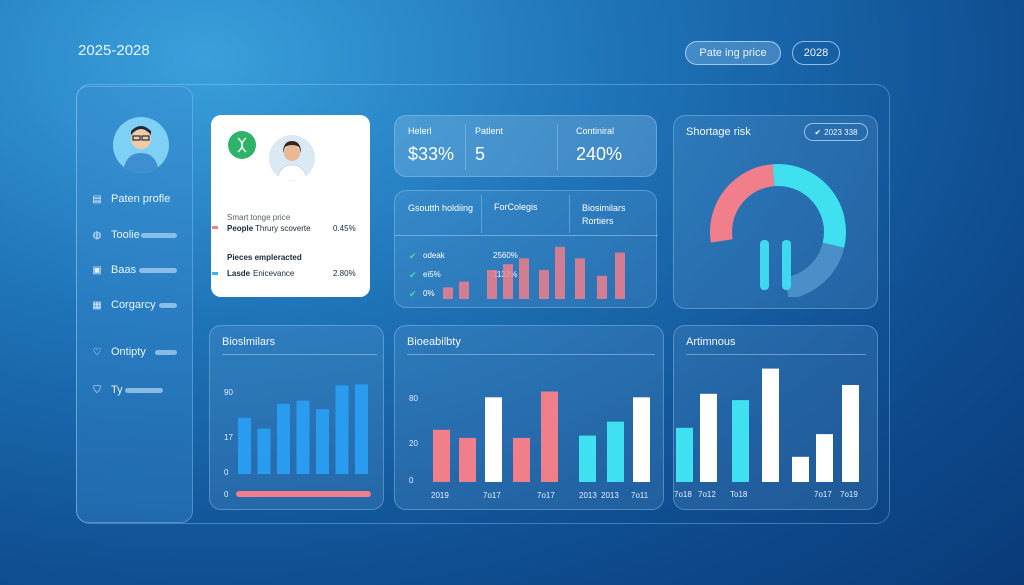 This screenshot has height=585, width=1024. Describe the element at coordinates (97, 390) in the screenshot. I see `shield-icon: ⛉` at that location.